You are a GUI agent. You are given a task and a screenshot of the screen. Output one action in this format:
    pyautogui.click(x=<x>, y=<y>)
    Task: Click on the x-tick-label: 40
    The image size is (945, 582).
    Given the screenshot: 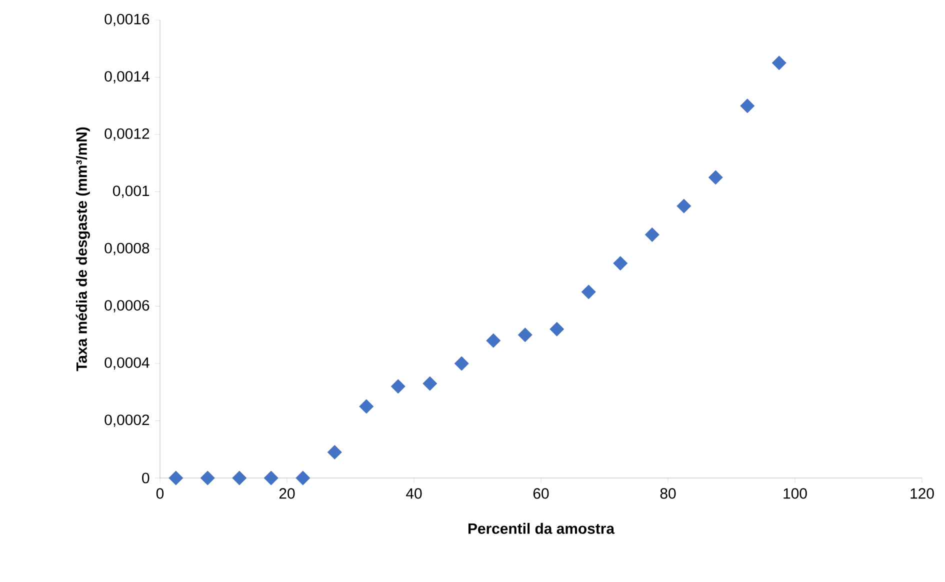 What is the action you would take?
    pyautogui.click(x=414, y=493)
    